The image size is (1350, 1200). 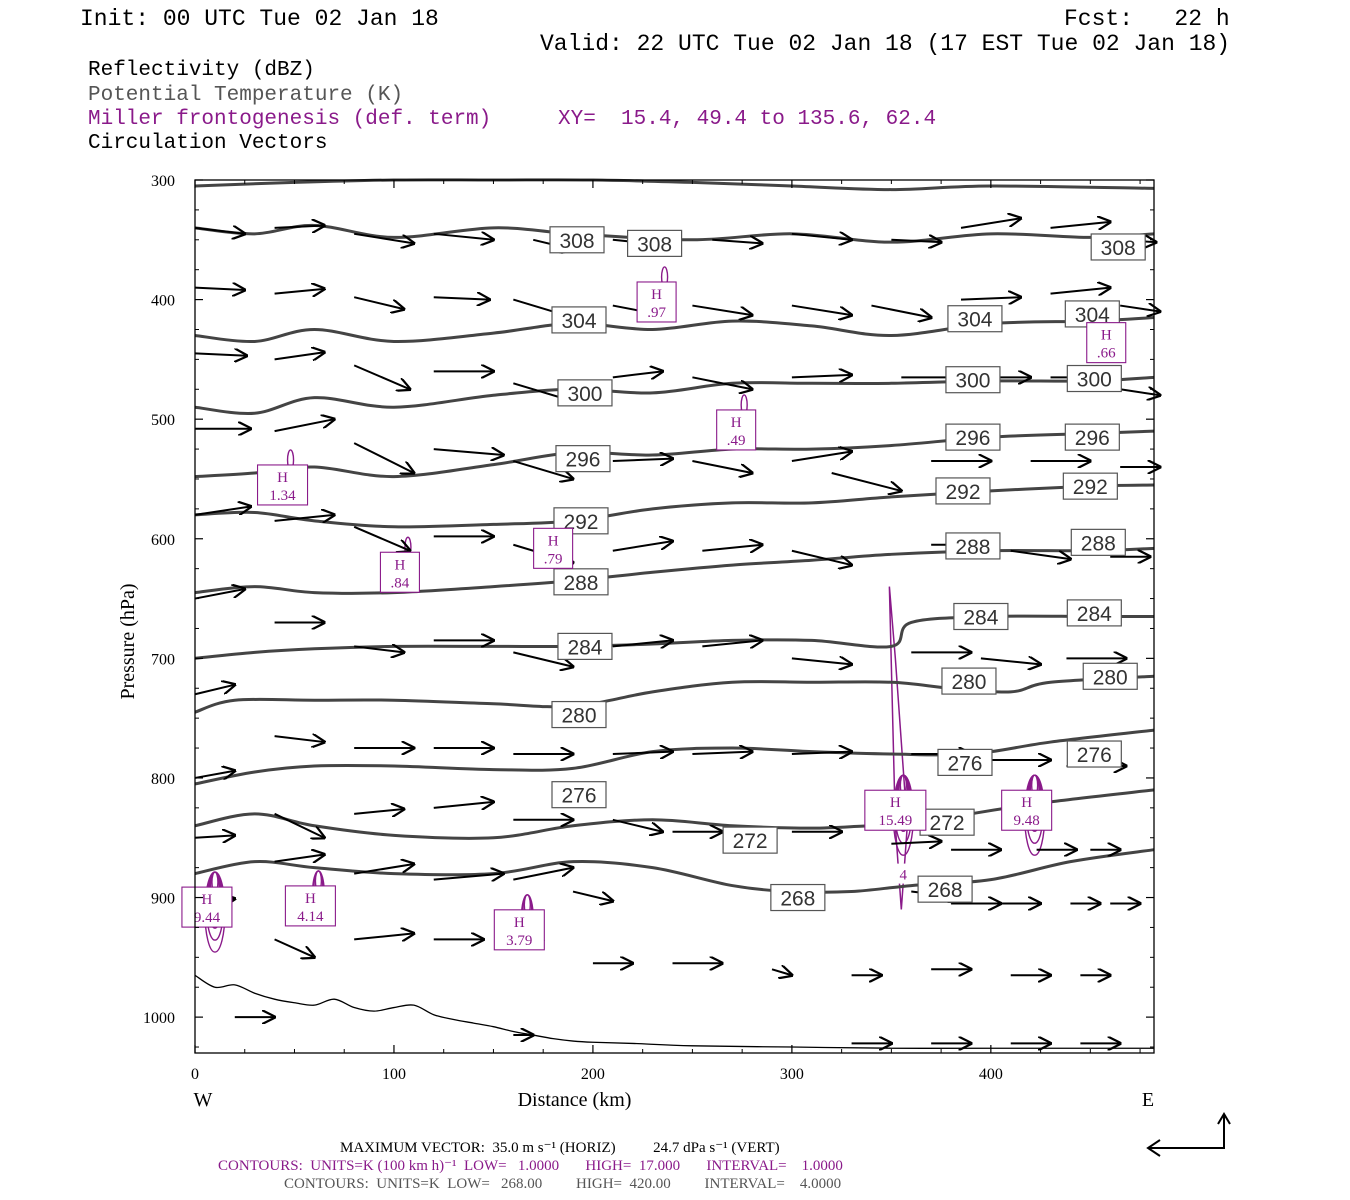 I want to click on svg-text: 288, so click(x=972, y=547).